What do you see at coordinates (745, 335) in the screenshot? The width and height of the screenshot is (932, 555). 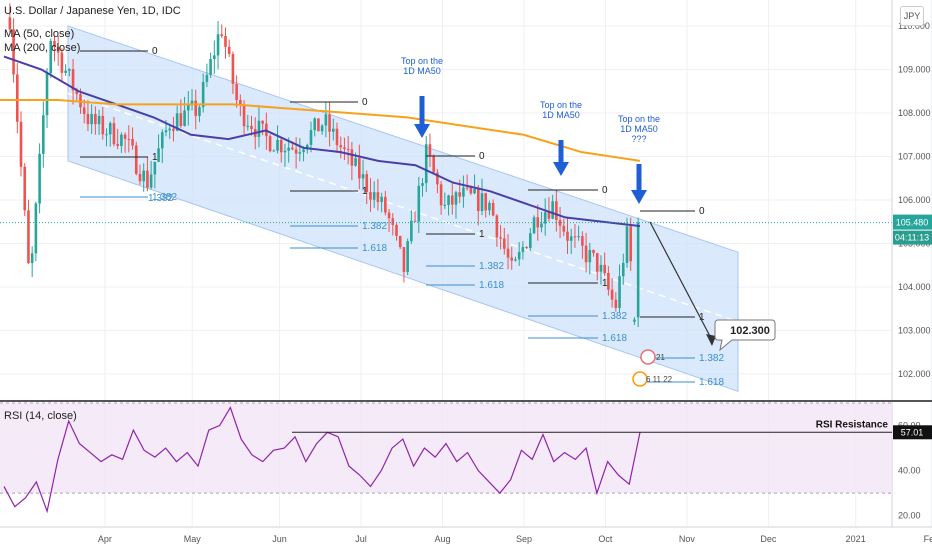 I see `target-callout: 102.300` at bounding box center [745, 335].